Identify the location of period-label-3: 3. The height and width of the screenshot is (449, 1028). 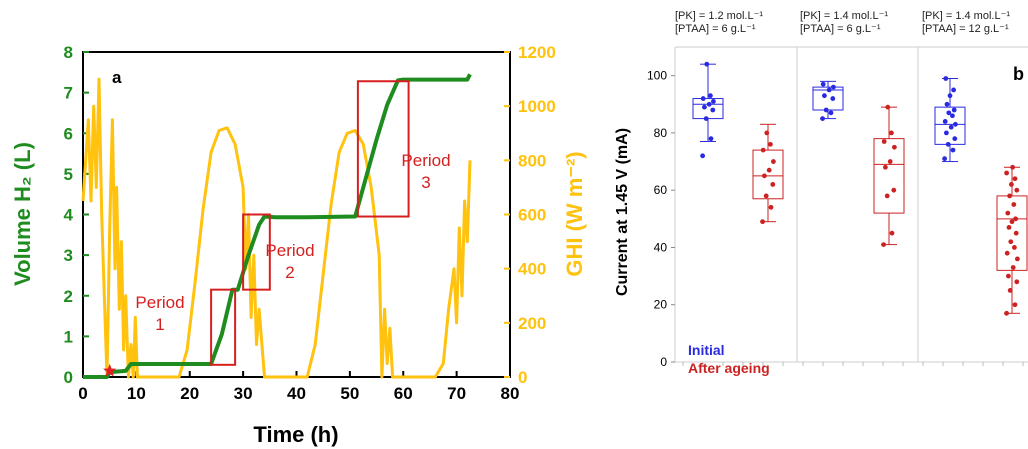
(425, 182).